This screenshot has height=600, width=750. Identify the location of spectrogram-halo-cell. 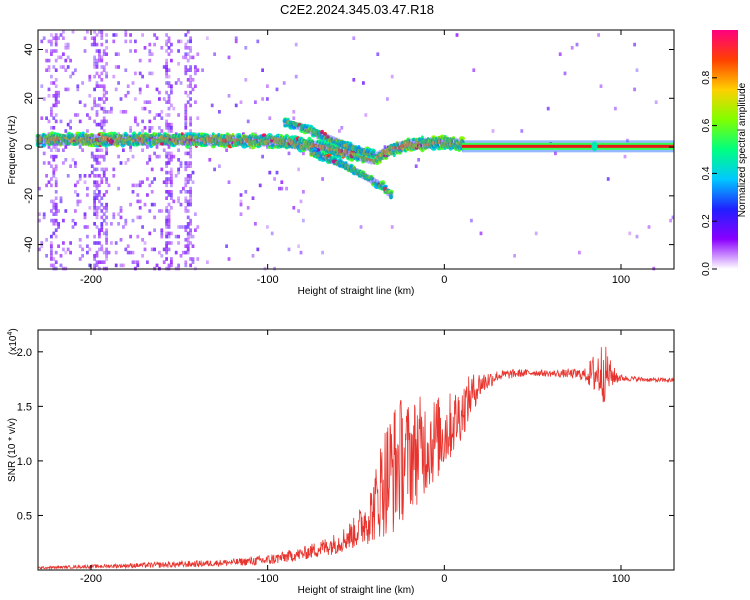
(377, 183).